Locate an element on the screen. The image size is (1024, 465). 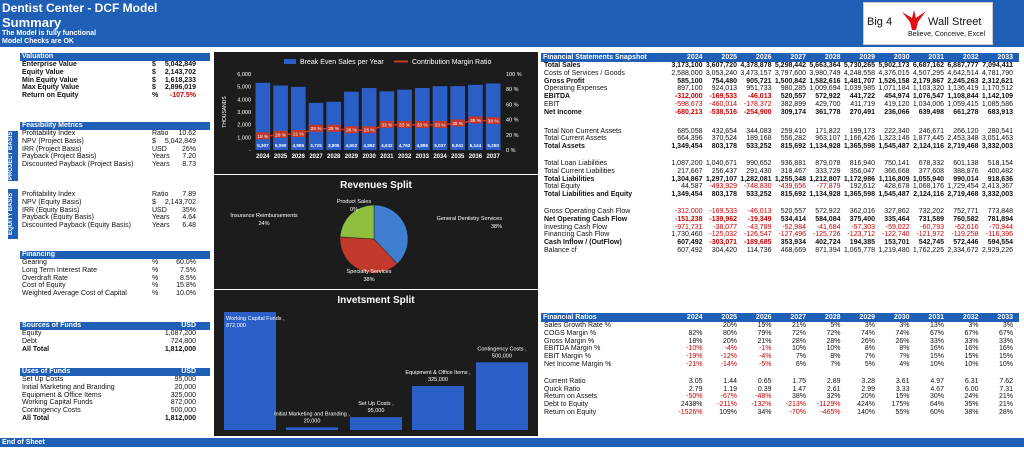
row-cell: 1,040,671 is located at coordinates (721, 163).